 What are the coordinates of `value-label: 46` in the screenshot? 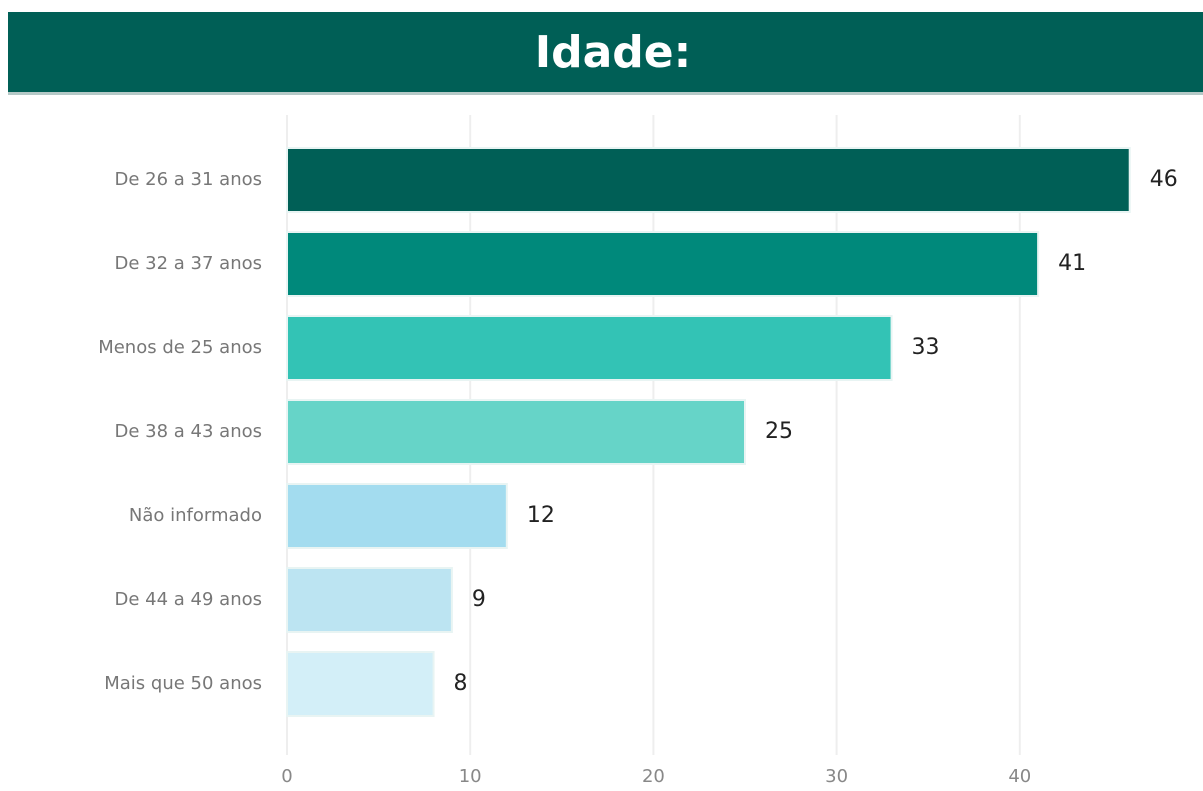 It's located at (1164, 179).